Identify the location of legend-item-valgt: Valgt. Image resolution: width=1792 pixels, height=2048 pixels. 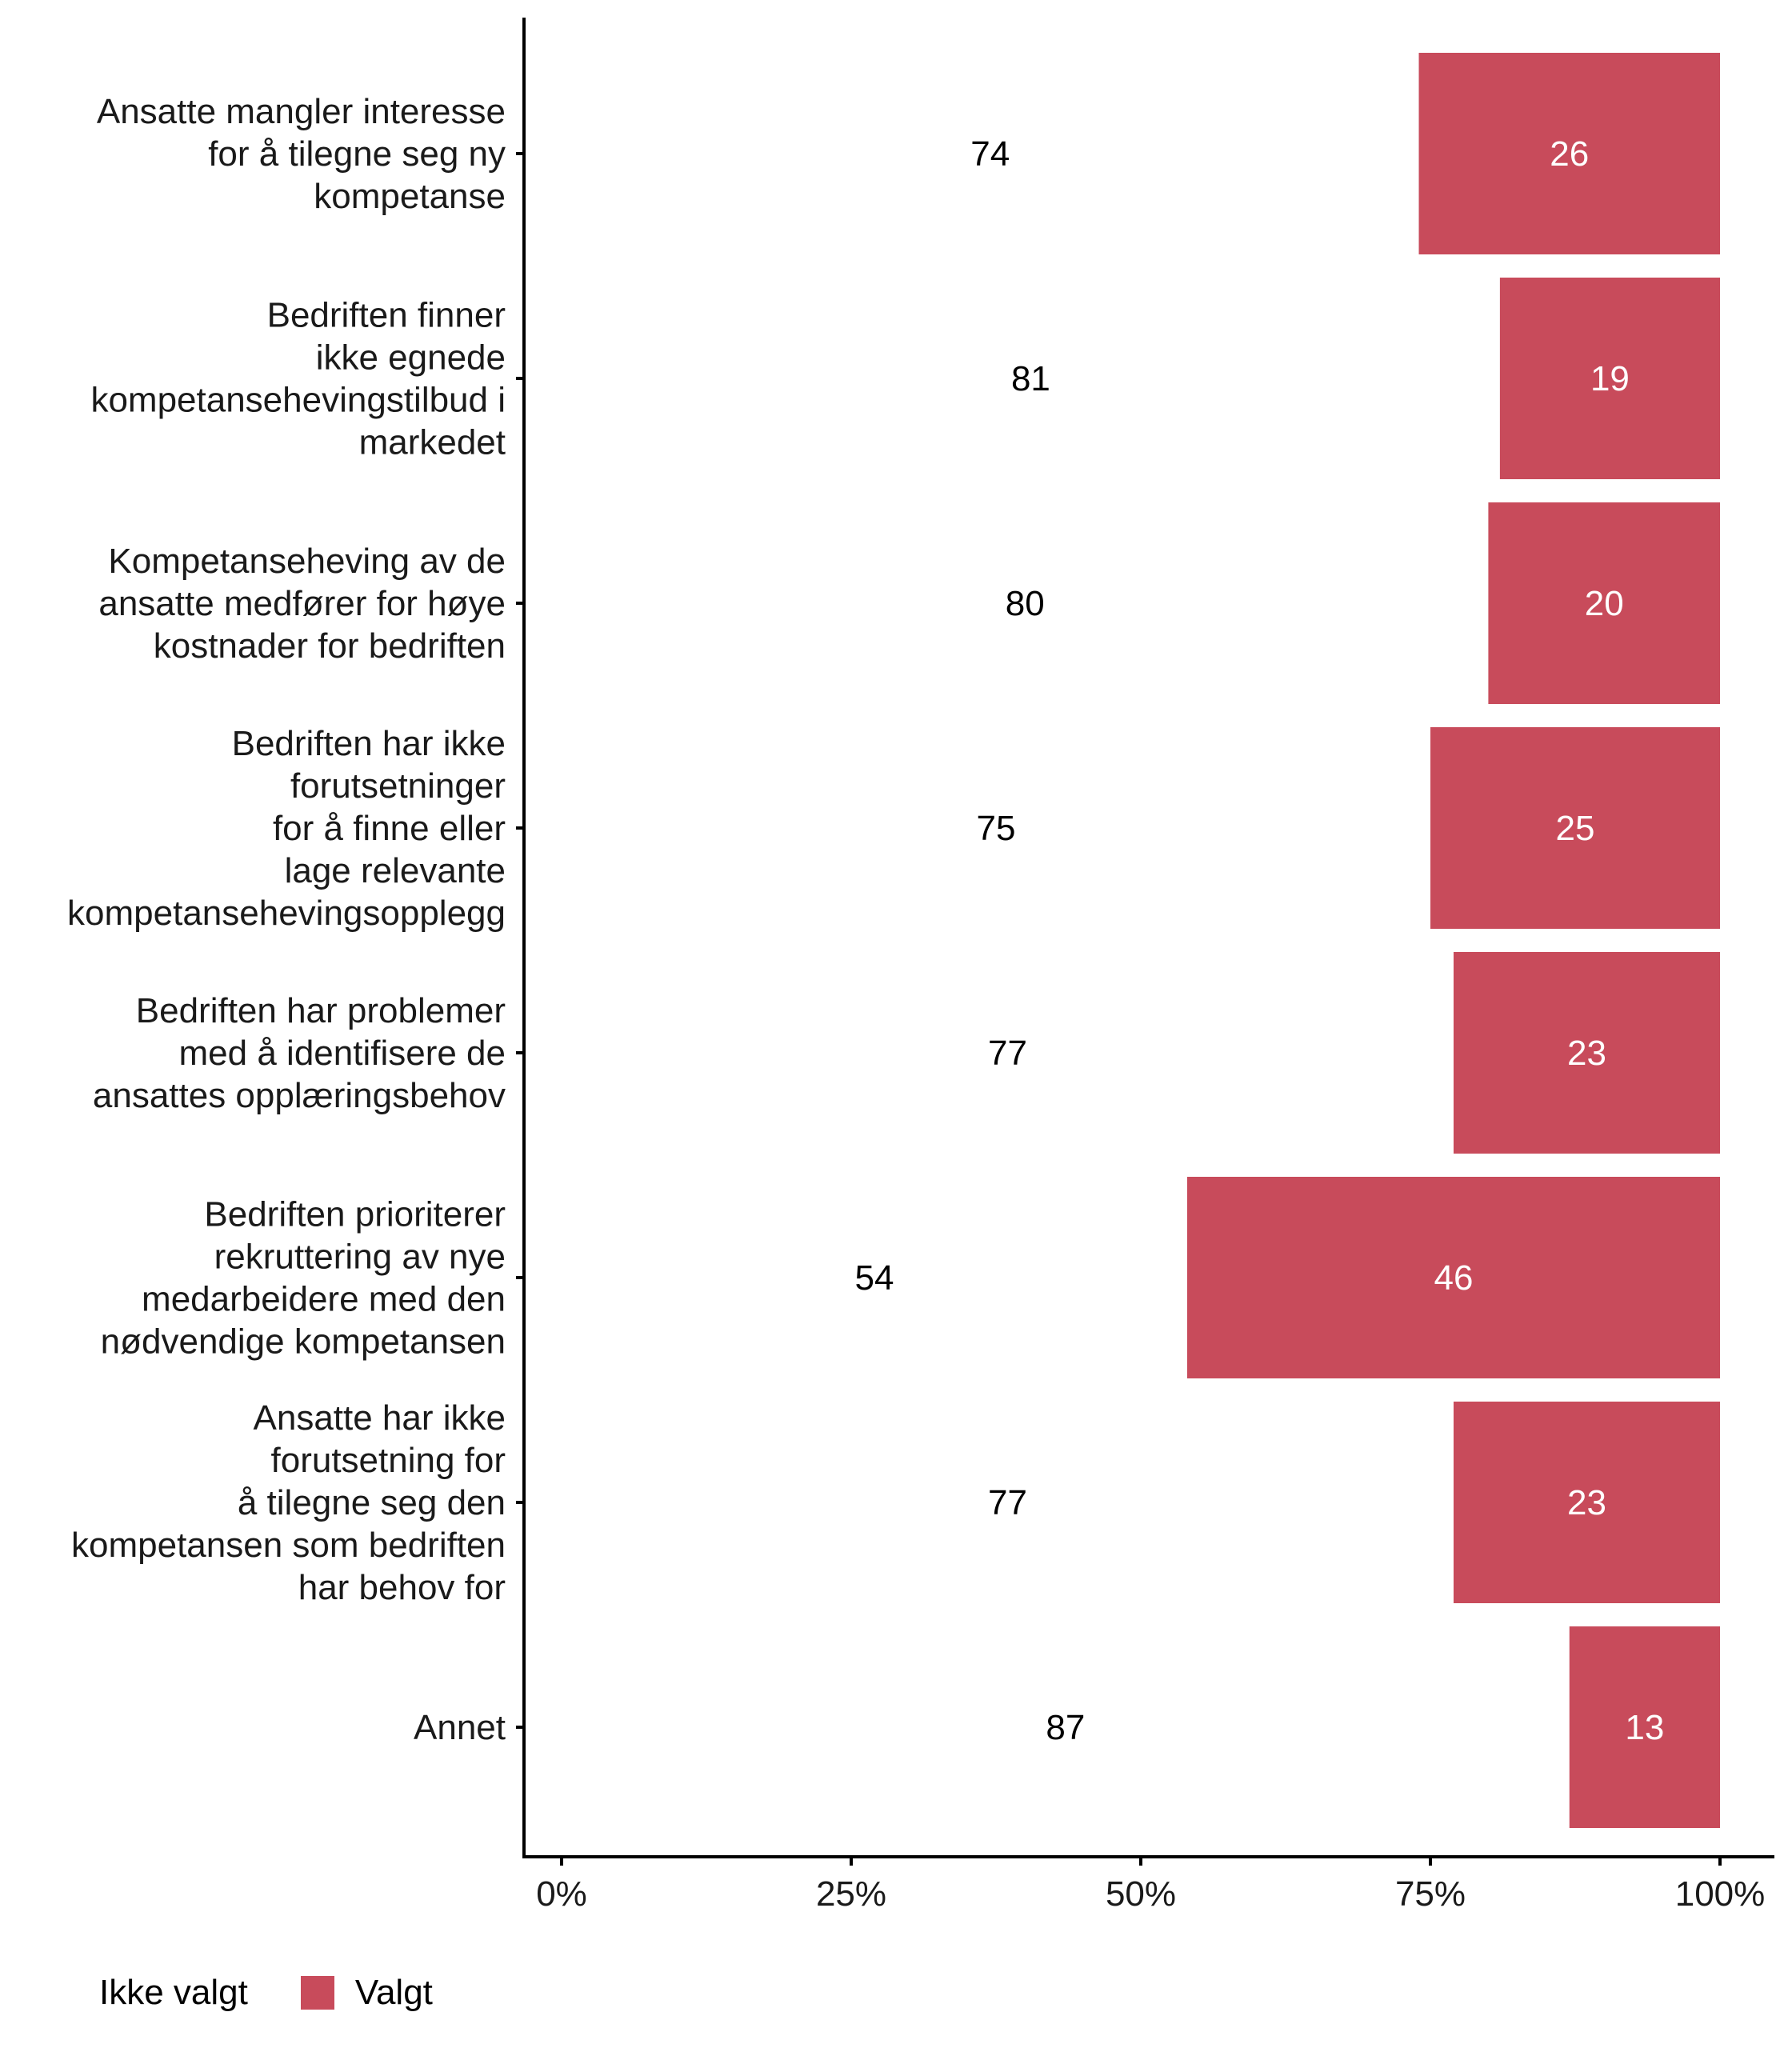
(359, 1993).